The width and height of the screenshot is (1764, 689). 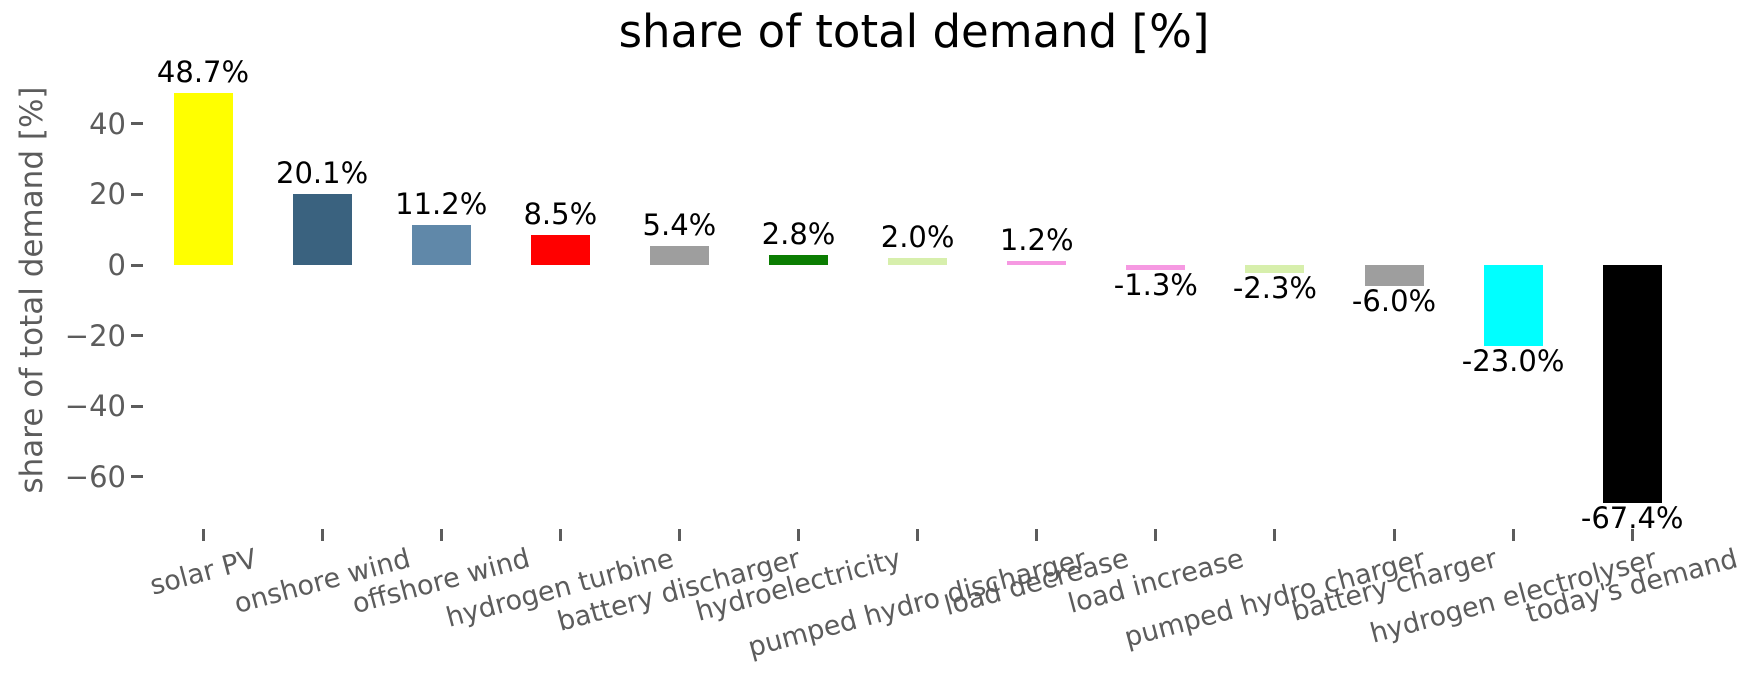 What do you see at coordinates (1632, 384) in the screenshot?
I see `bar-today-s-demand` at bounding box center [1632, 384].